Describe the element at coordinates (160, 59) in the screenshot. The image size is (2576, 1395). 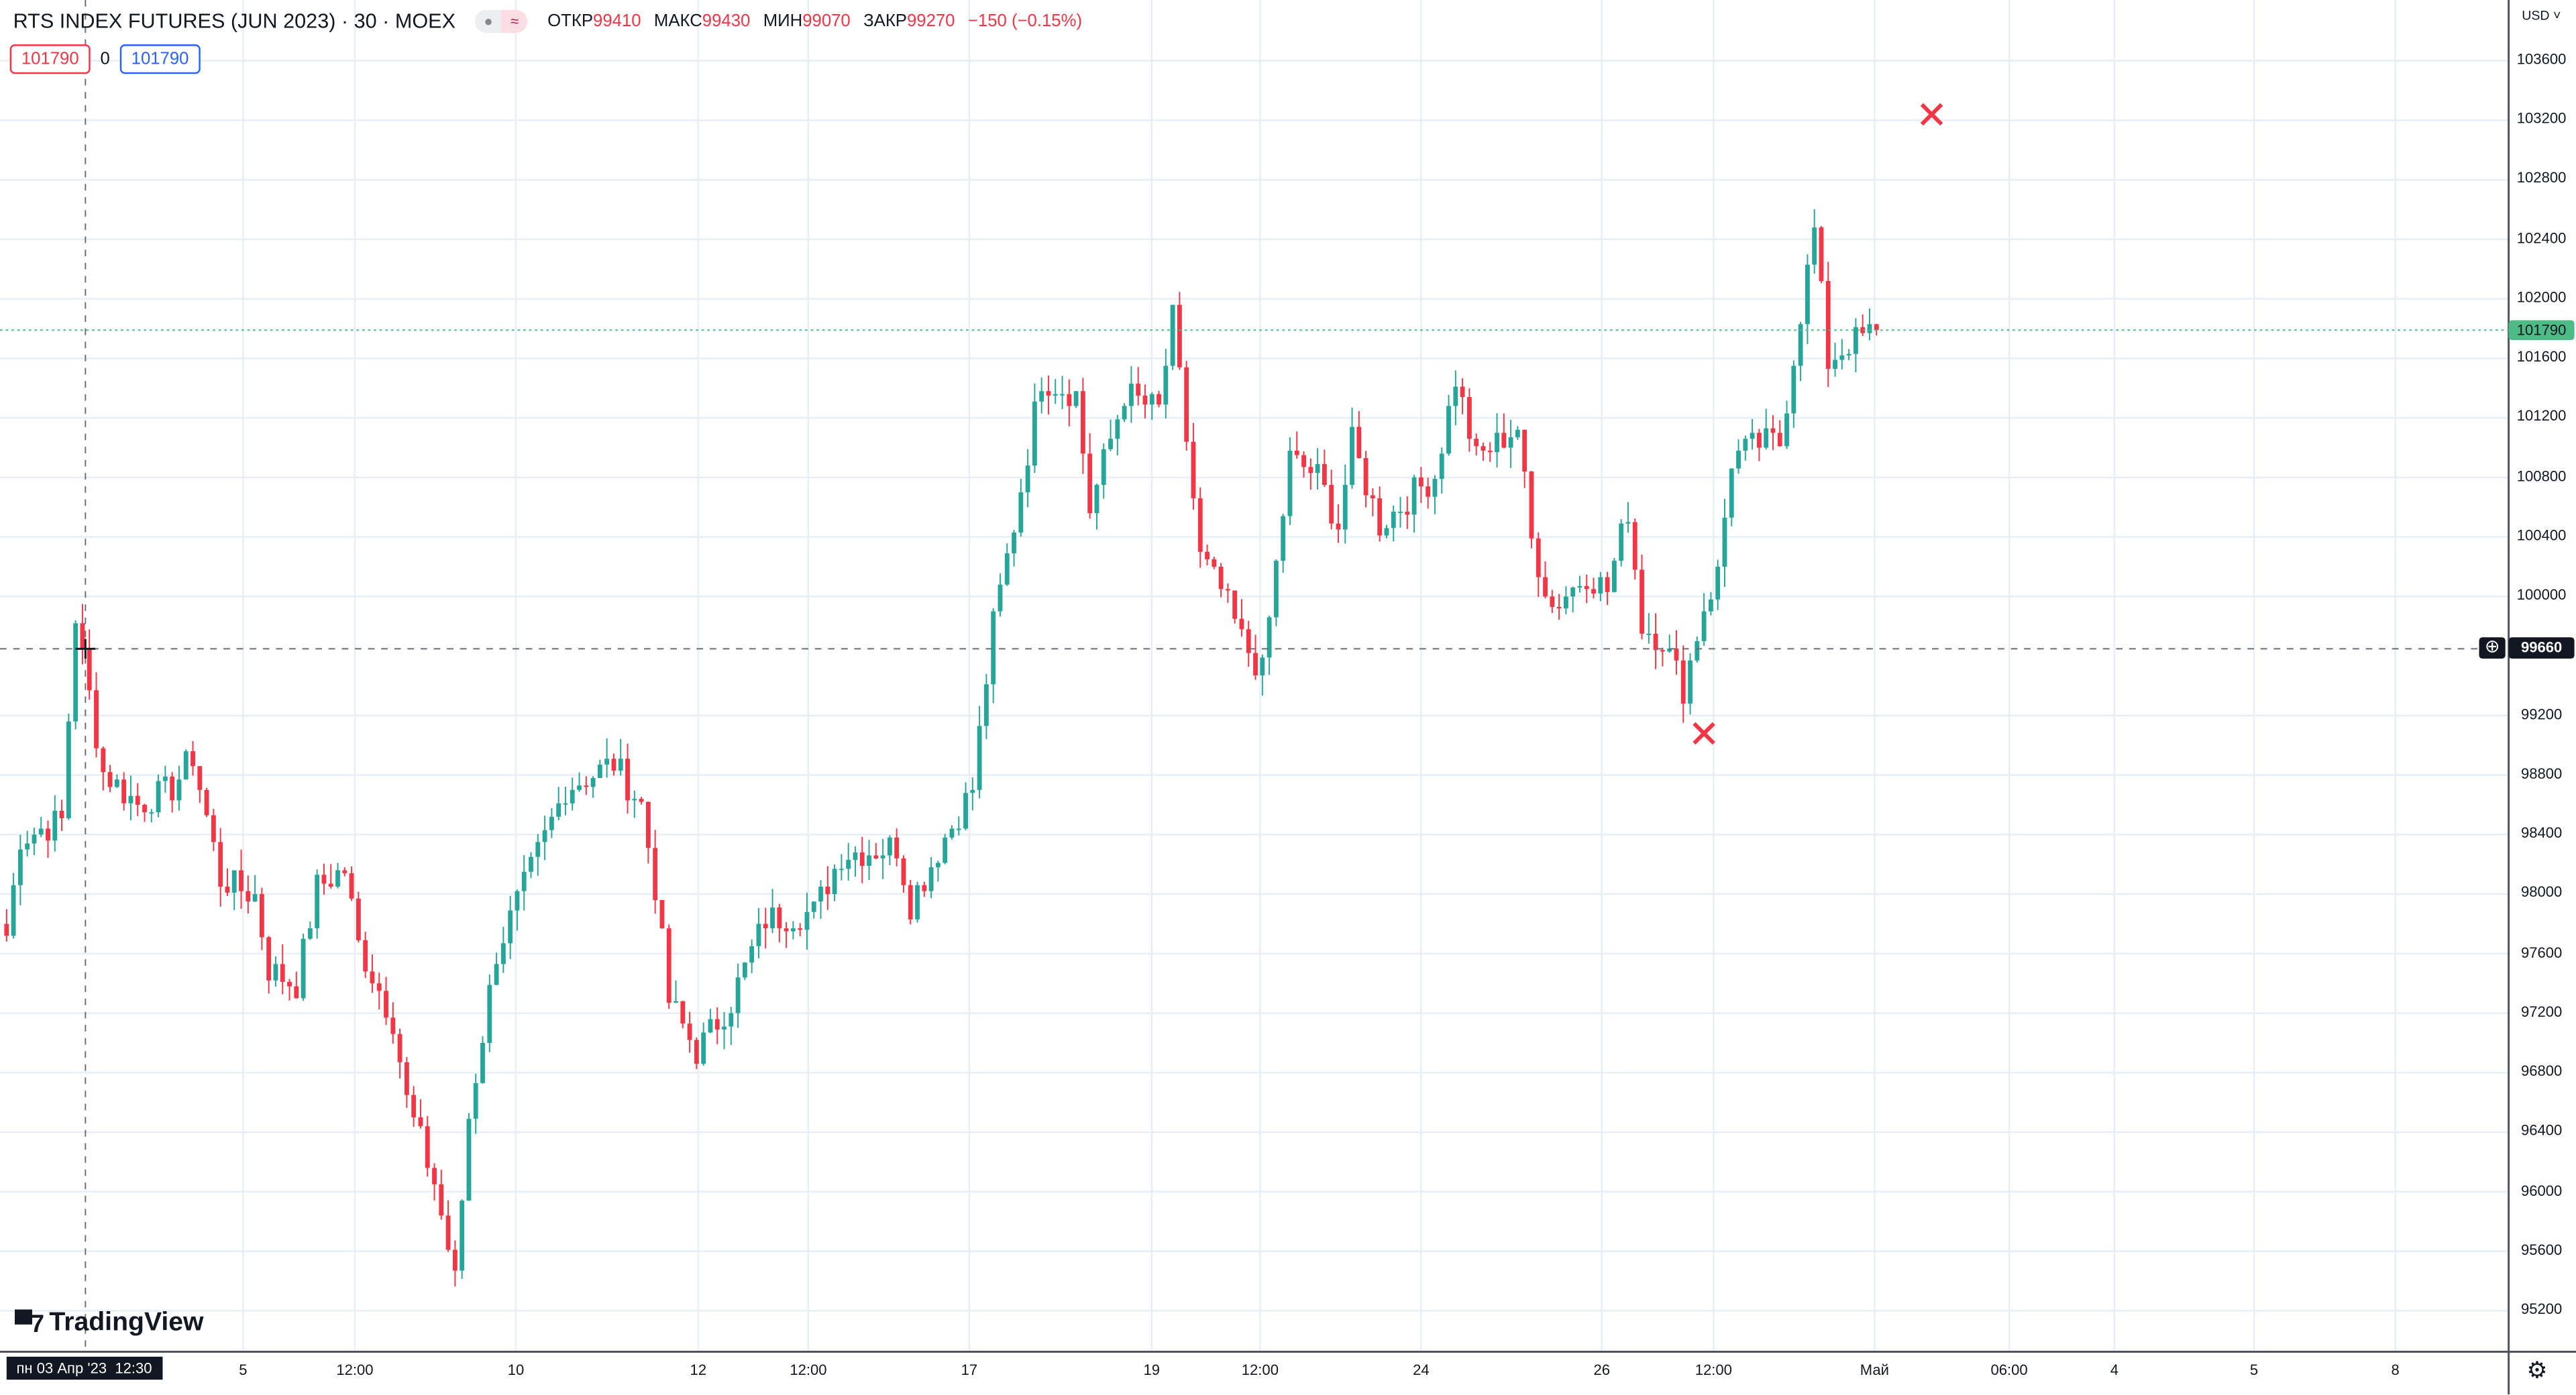
I see `buy-button: 101790` at that location.